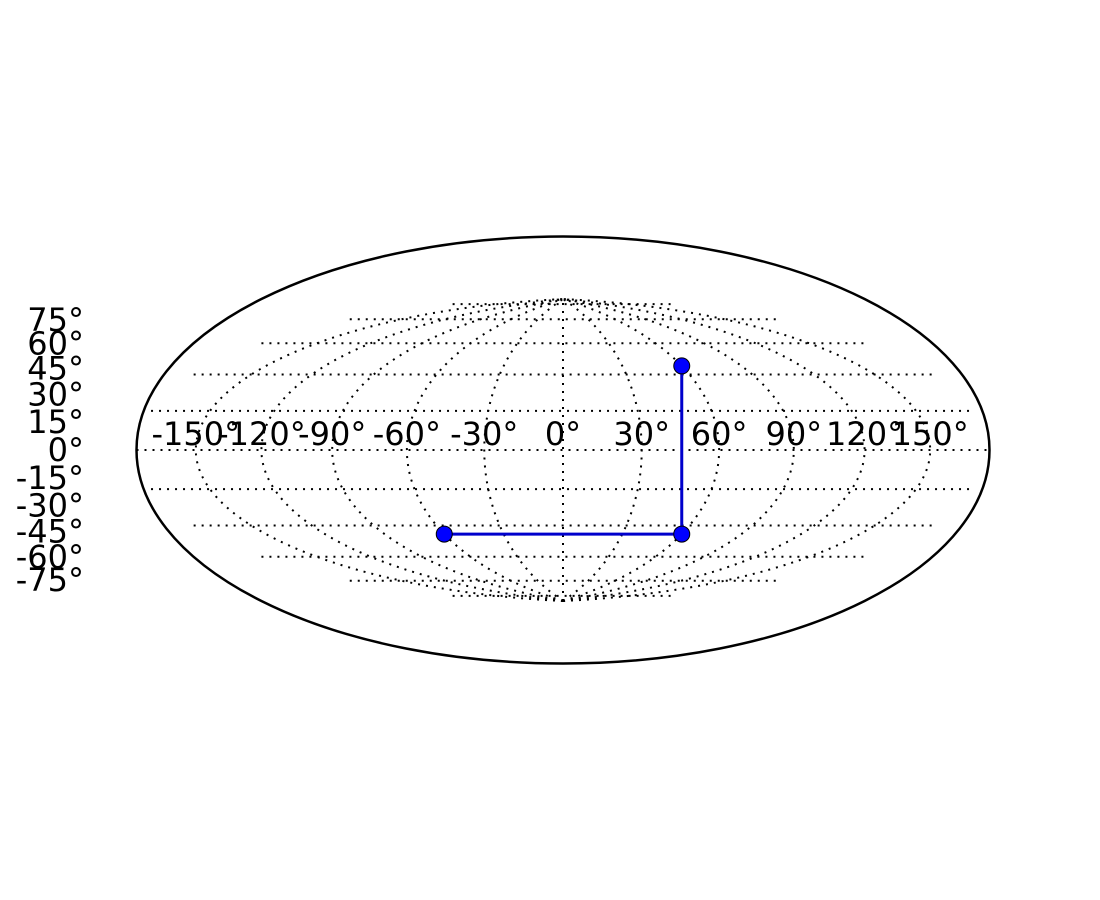 The height and width of the screenshot is (900, 1100). Describe the element at coordinates (719, 434) in the screenshot. I see `longitude-tick-label: 60°` at that location.